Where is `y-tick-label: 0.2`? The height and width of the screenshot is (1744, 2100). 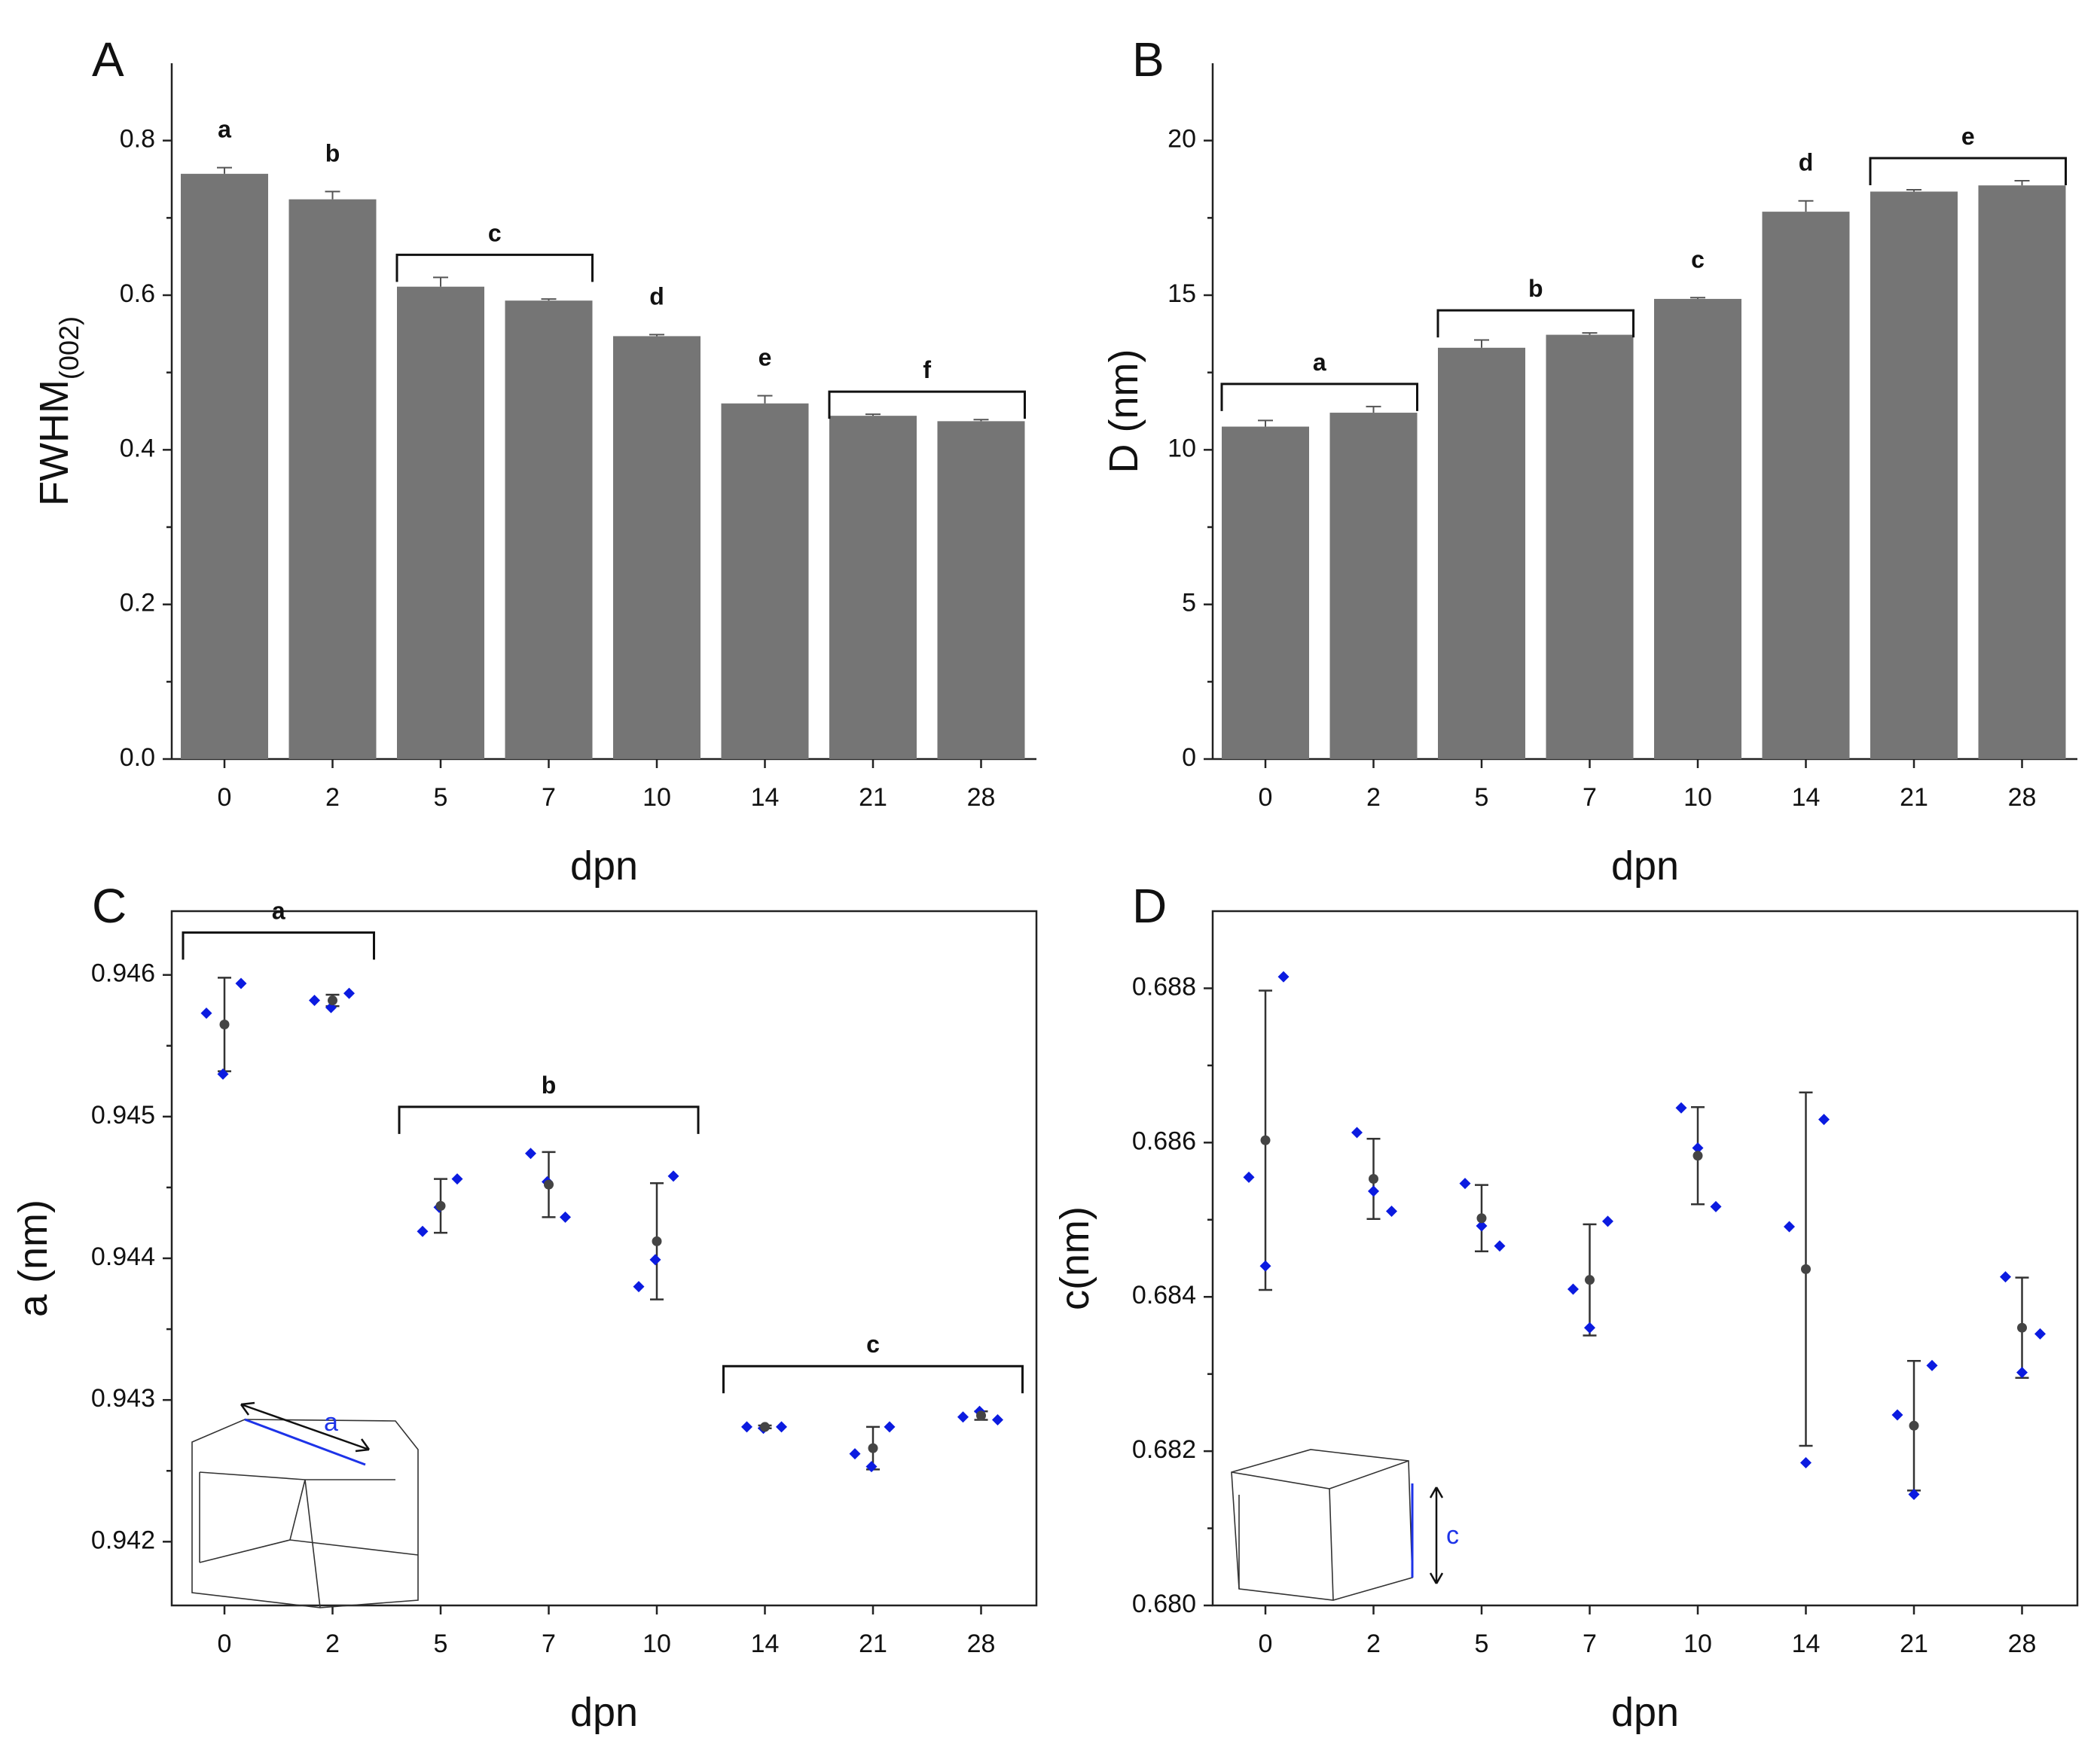
y-tick-label: 0.2 is located at coordinates (137, 603).